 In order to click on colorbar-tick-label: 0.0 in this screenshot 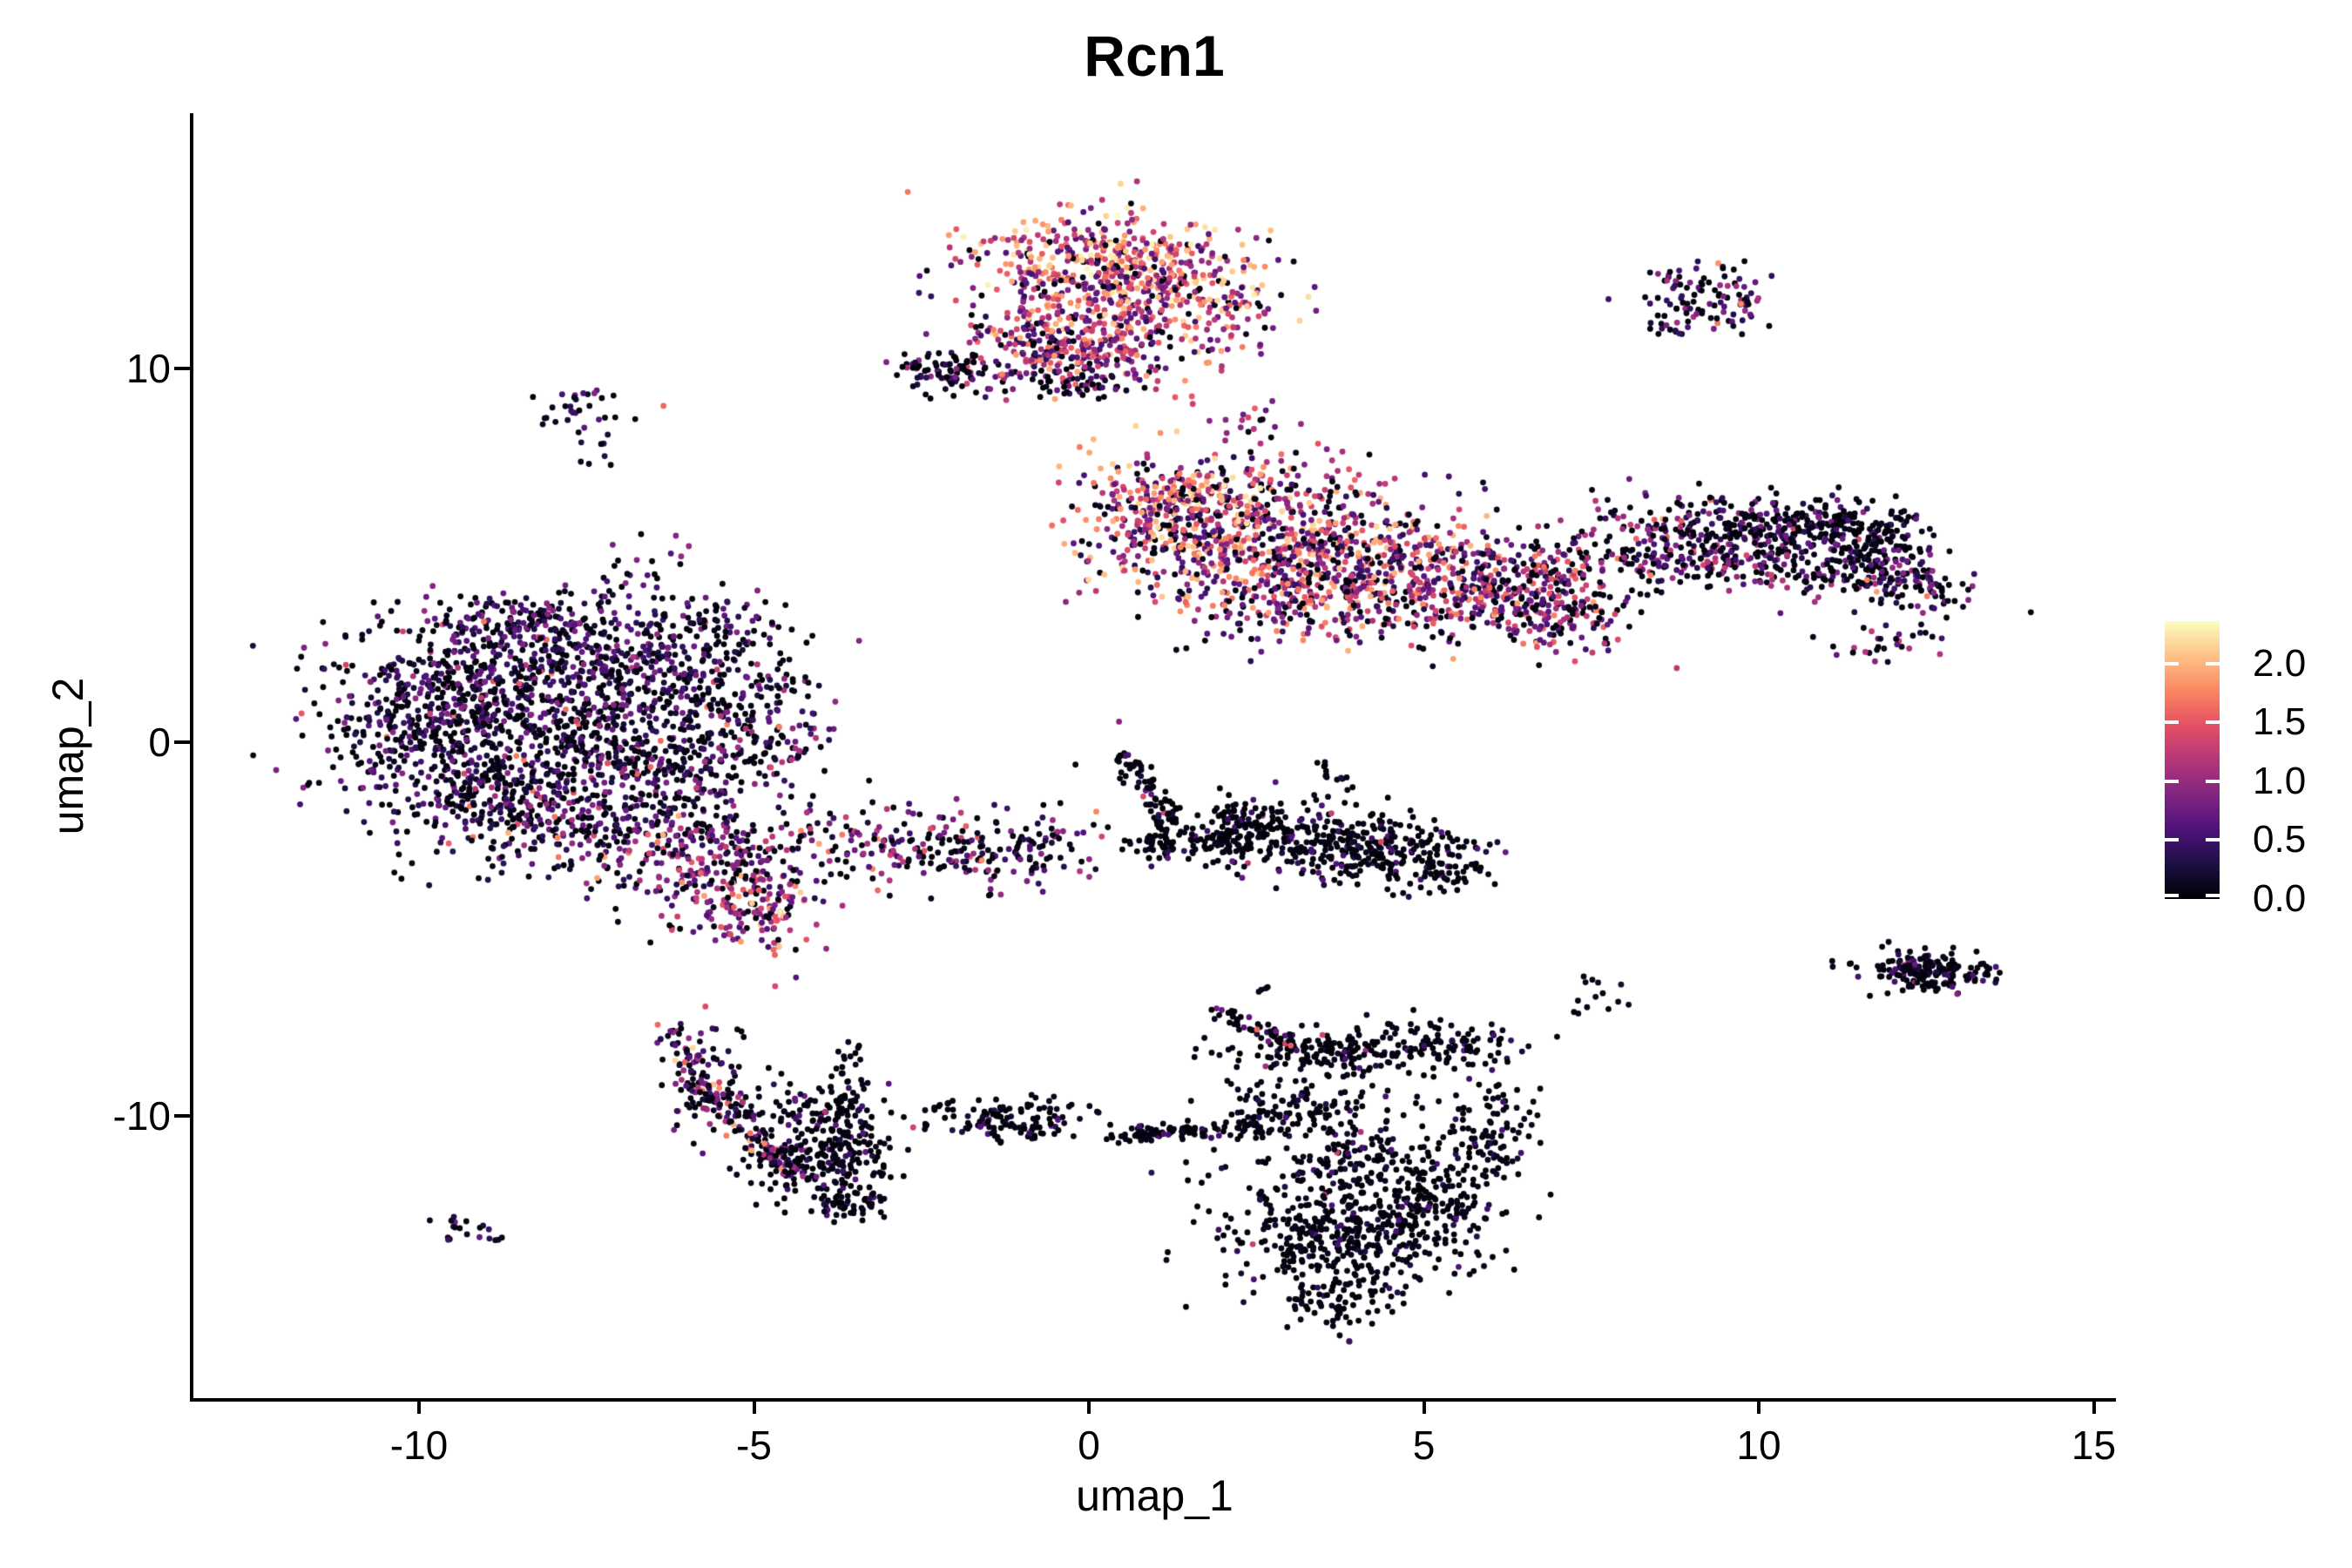, I will do `click(2280, 898)`.